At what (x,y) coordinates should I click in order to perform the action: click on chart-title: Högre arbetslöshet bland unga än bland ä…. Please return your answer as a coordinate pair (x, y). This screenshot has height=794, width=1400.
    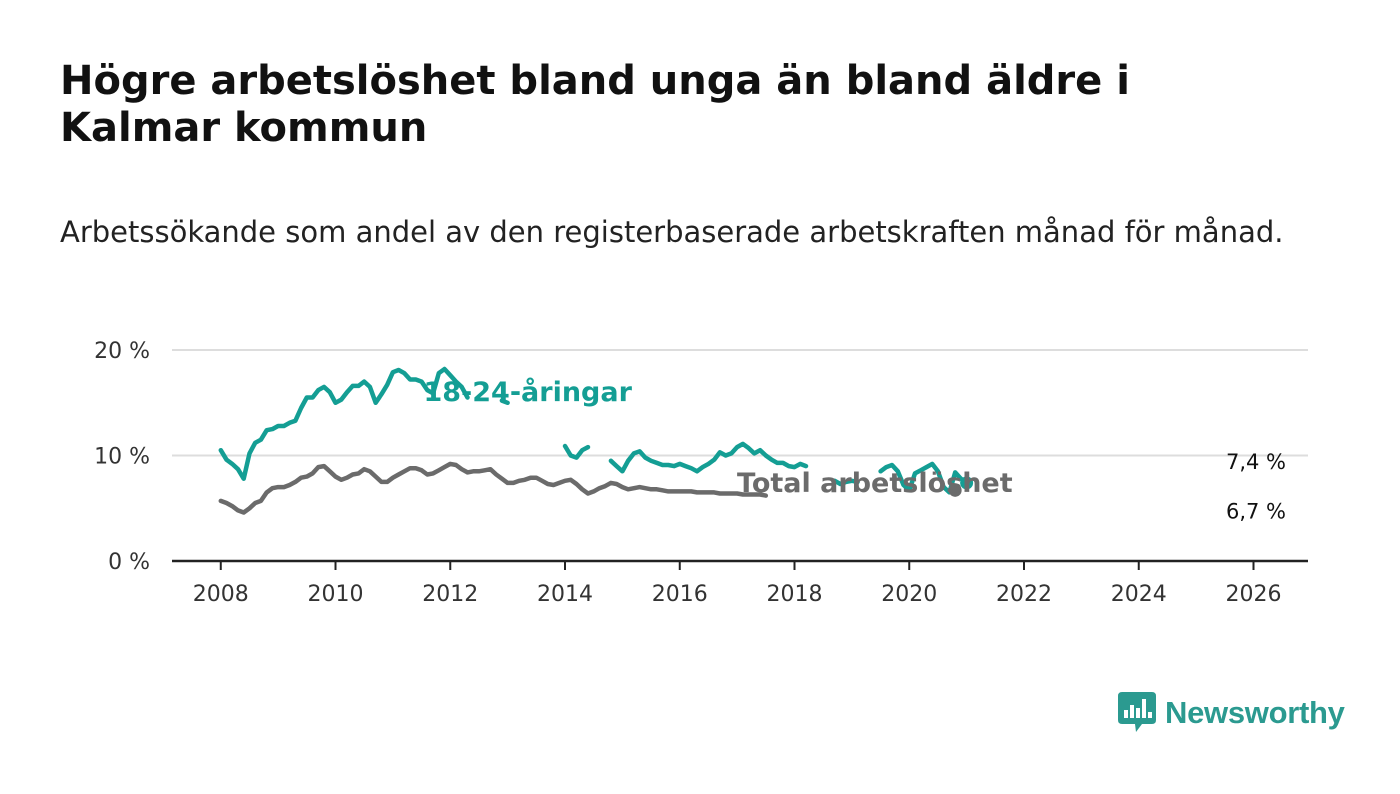
    Looking at the image, I should click on (595, 104).